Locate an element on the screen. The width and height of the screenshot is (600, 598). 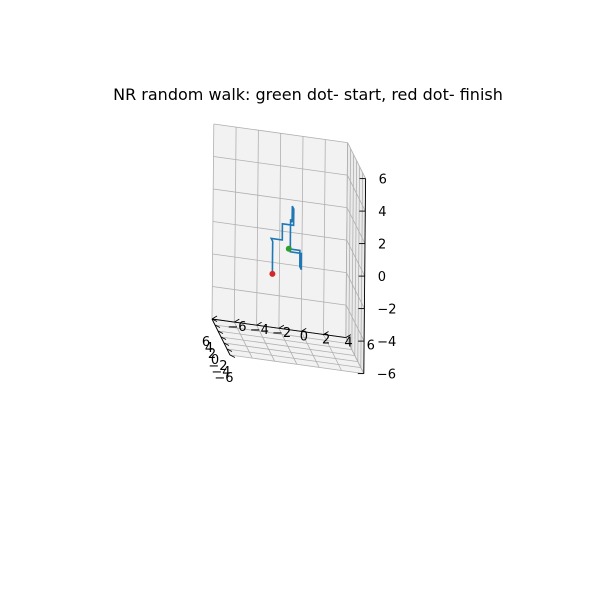
x-tick-label: 0 is located at coordinates (215, 360).